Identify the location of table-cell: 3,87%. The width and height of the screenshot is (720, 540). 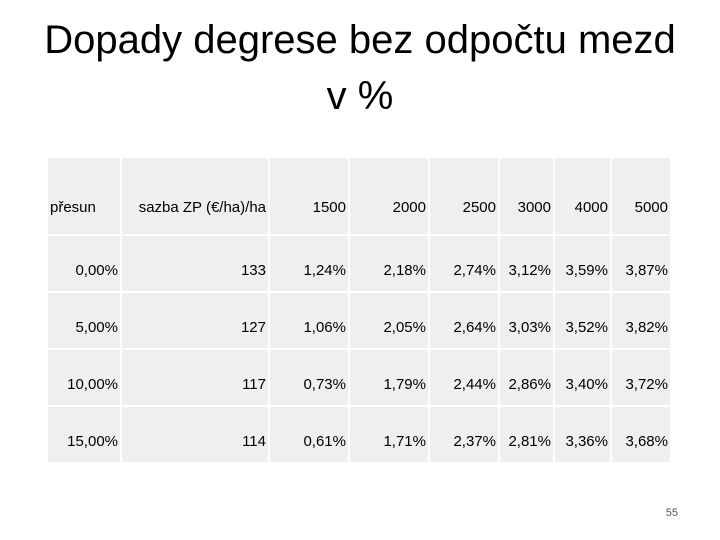
(641, 263).